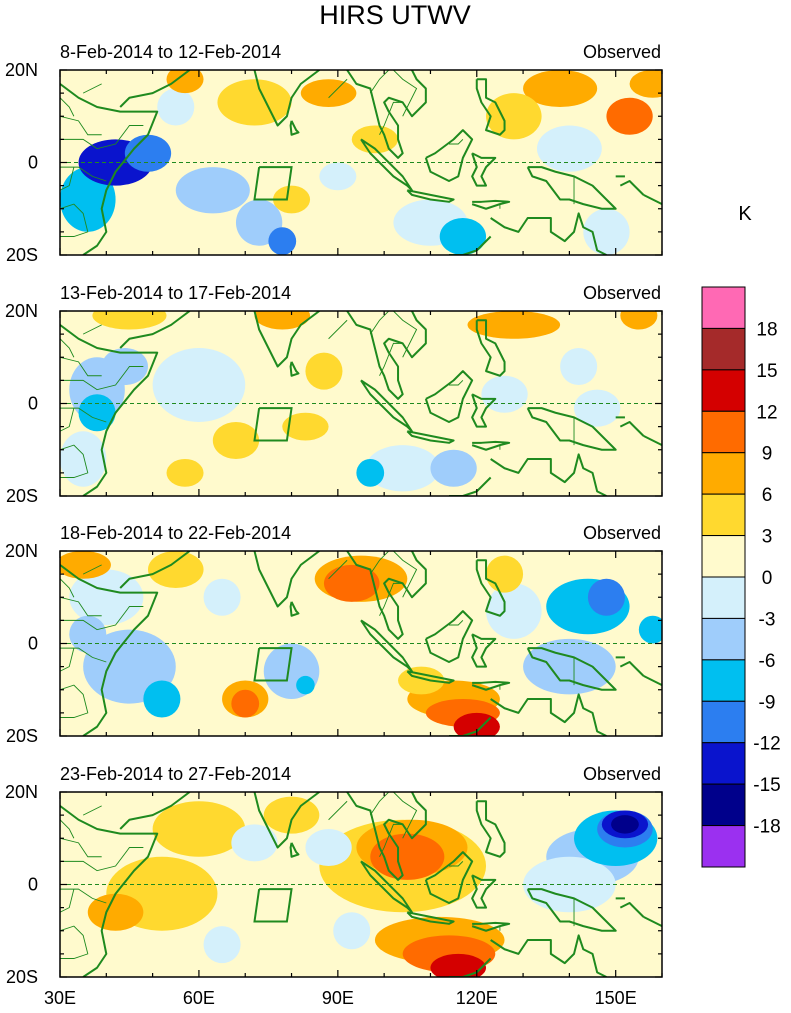 The height and width of the screenshot is (1013, 791). Describe the element at coordinates (766, 744) in the screenshot. I see `colorbar-label: -12` at that location.